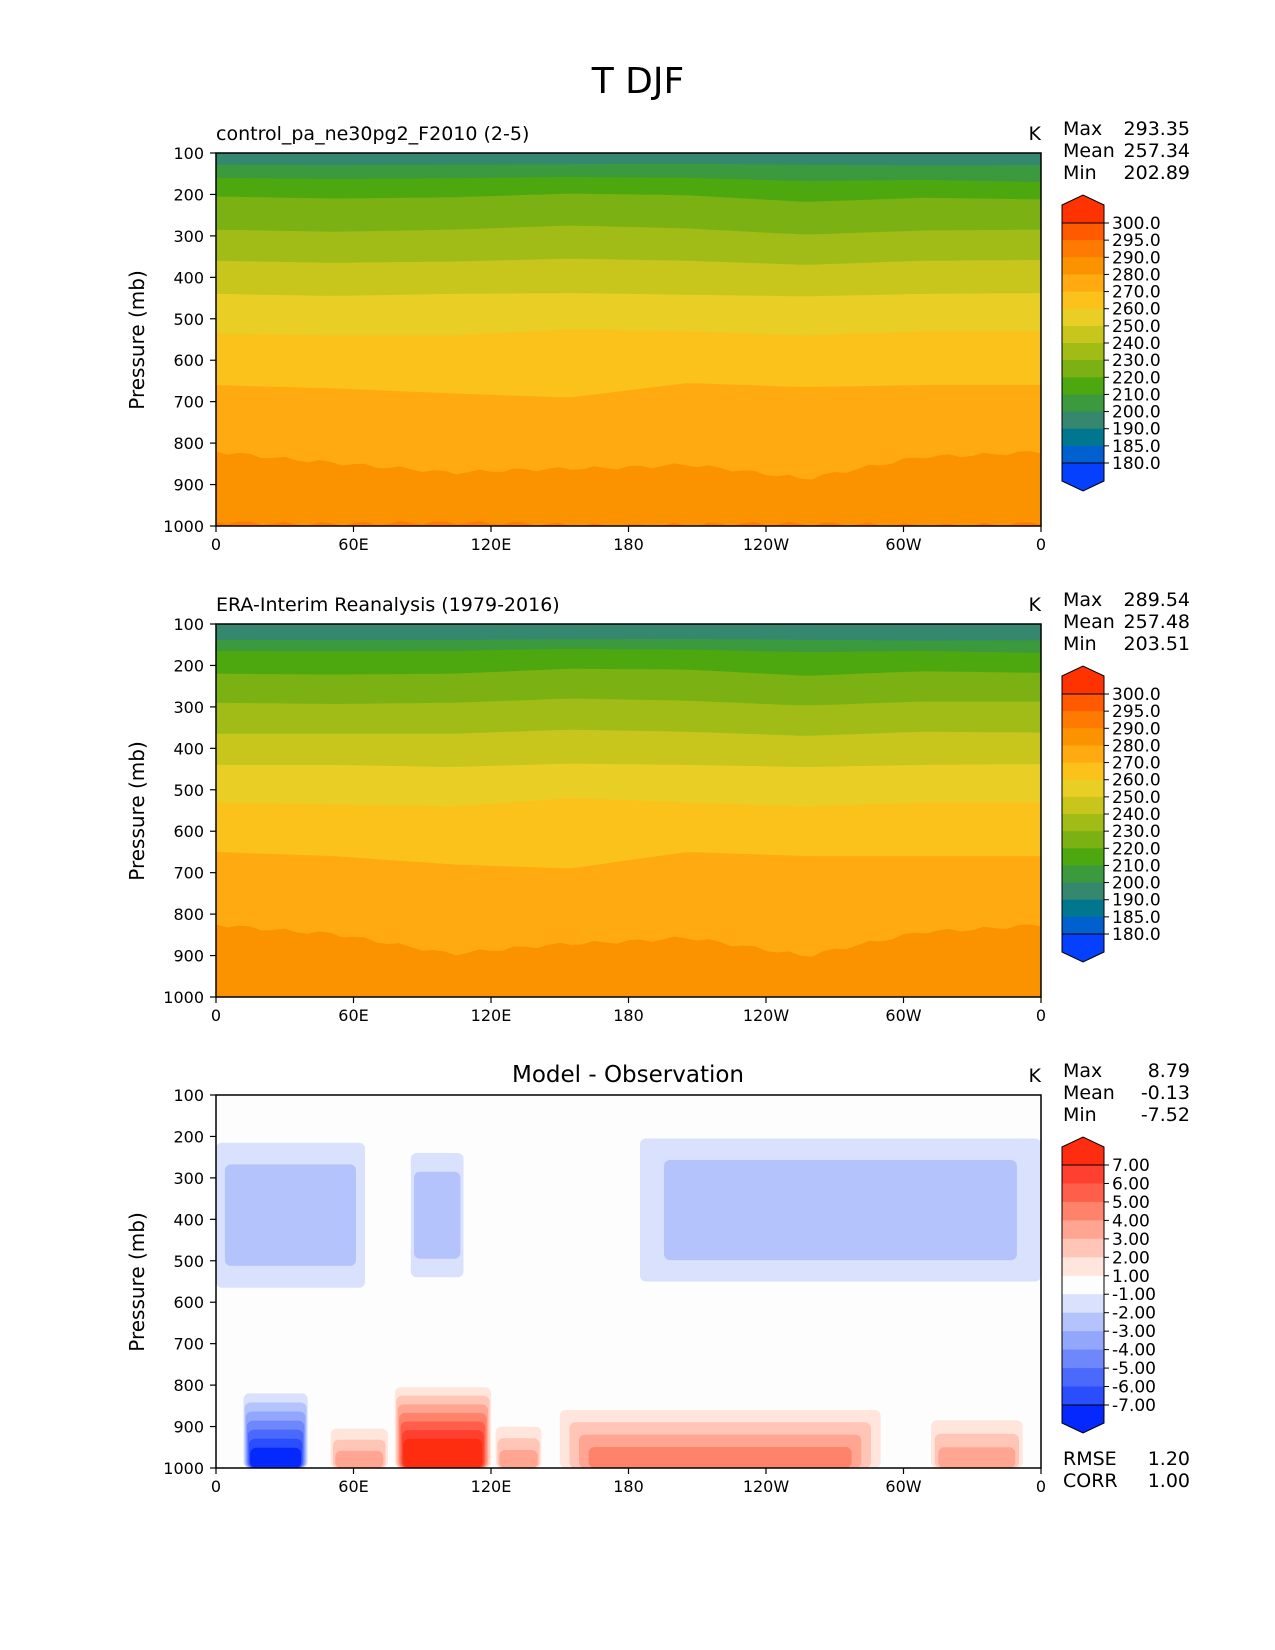 The image size is (1275, 1650). What do you see at coordinates (1131, 1203) in the screenshot?
I see `colorbar-tick-label: 5.00` at bounding box center [1131, 1203].